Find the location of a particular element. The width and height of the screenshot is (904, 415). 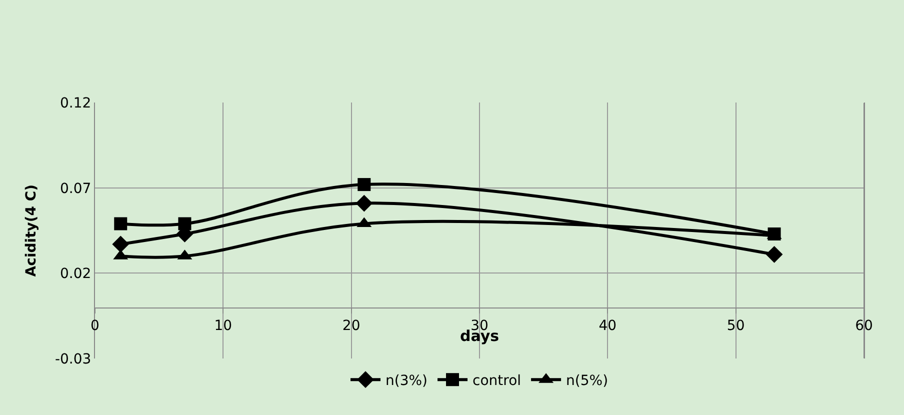

y-tick-label: 0.02 is located at coordinates (76, 274).